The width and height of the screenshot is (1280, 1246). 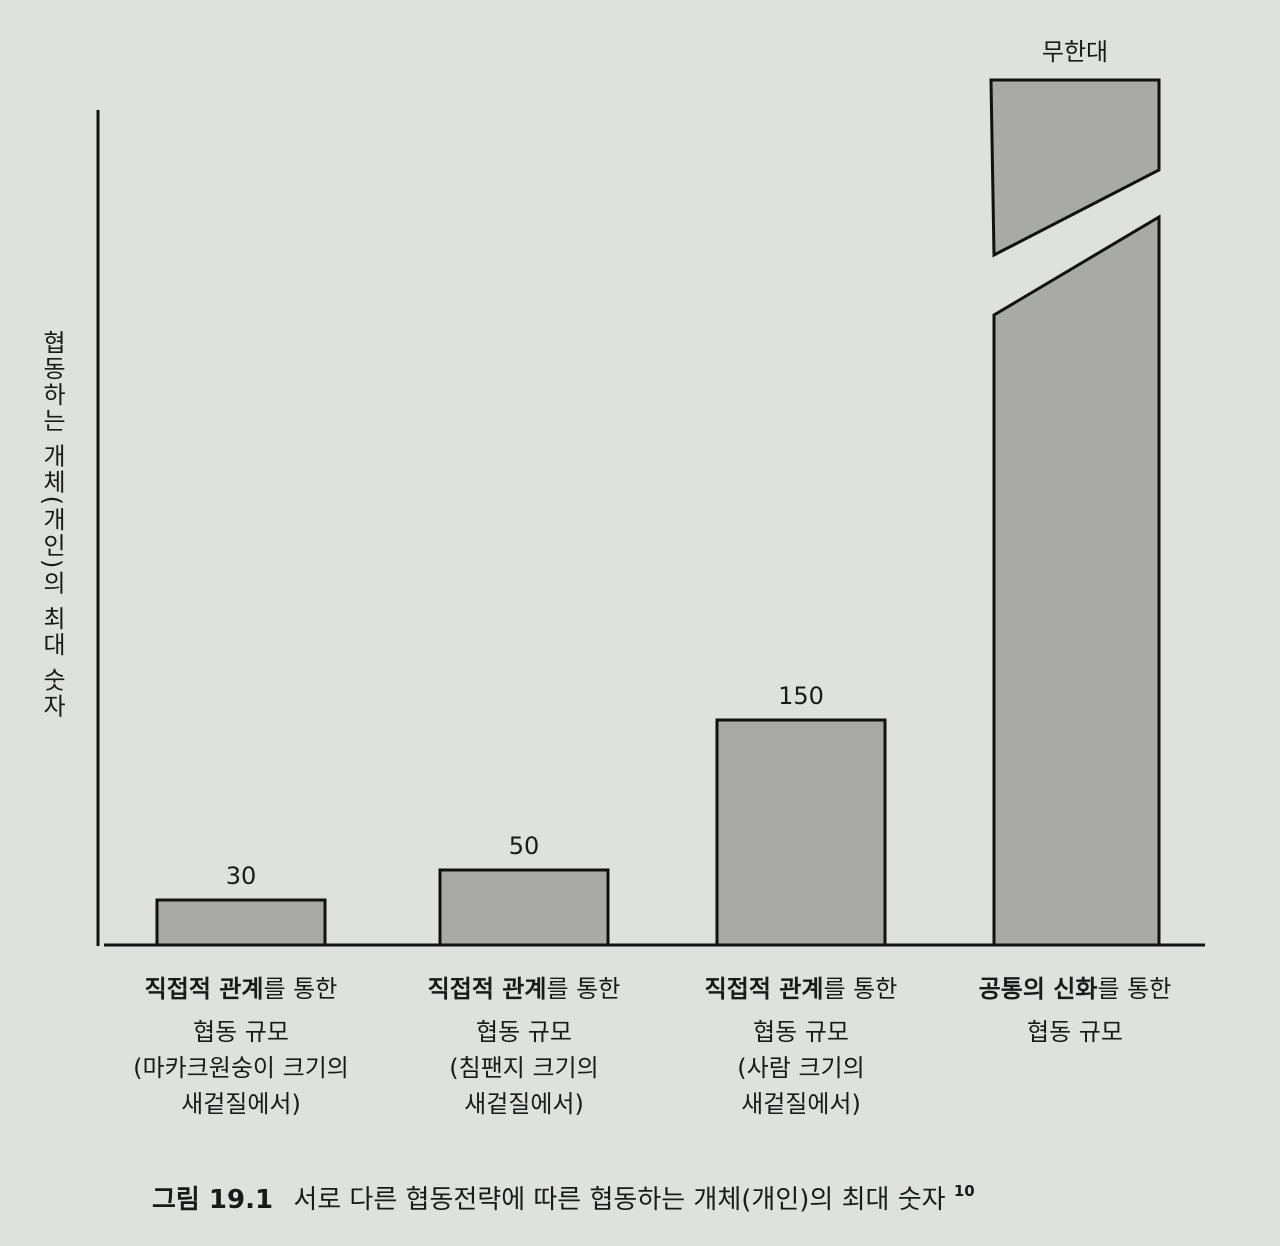 What do you see at coordinates (524, 846) in the screenshot?
I see `value-label: 50` at bounding box center [524, 846].